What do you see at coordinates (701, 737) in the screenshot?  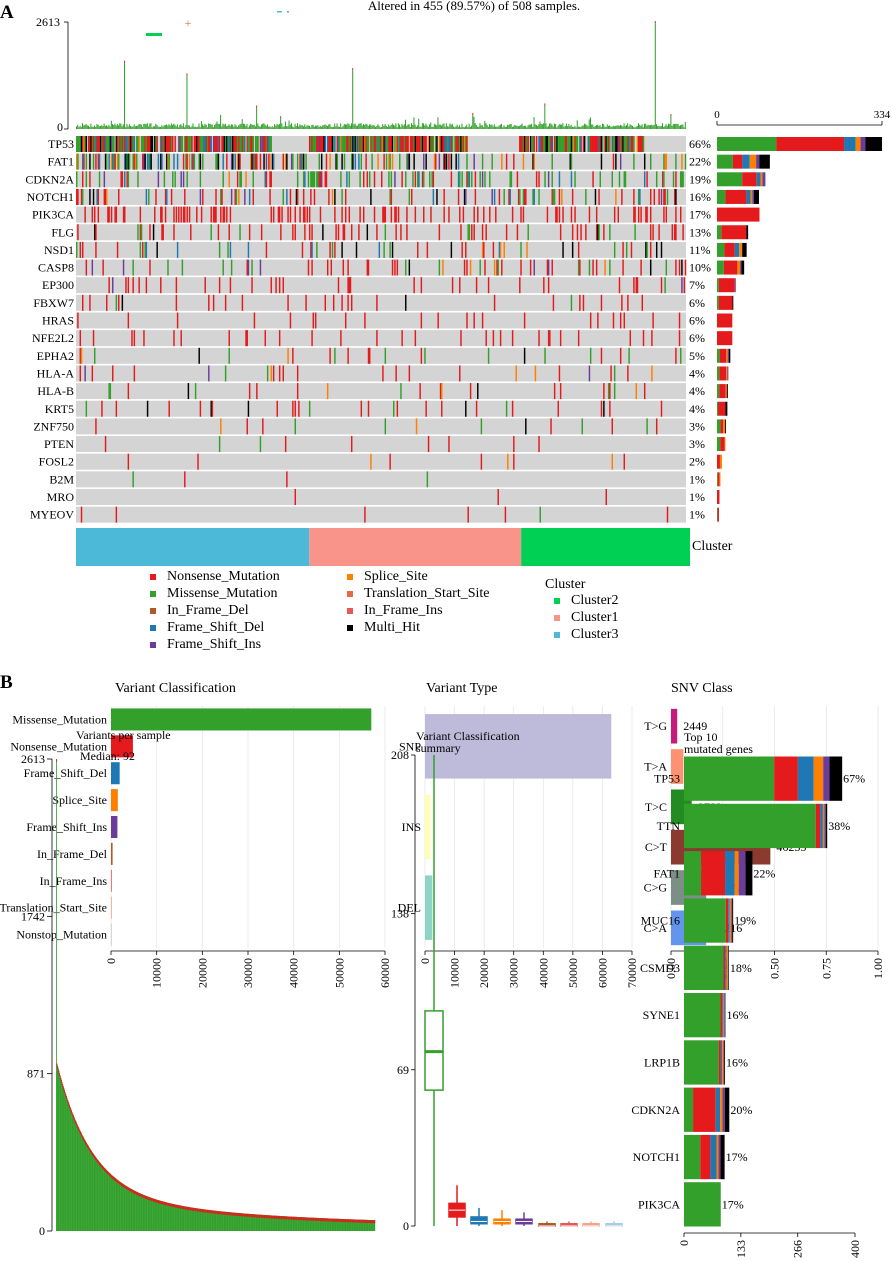 I see `top10-title-line1: Top 10` at bounding box center [701, 737].